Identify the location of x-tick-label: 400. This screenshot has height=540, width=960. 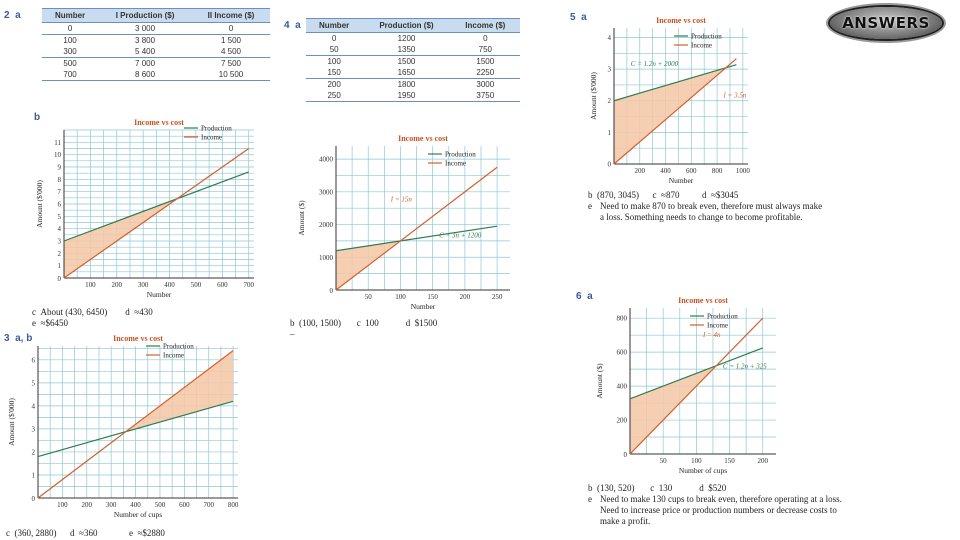
(135, 505).